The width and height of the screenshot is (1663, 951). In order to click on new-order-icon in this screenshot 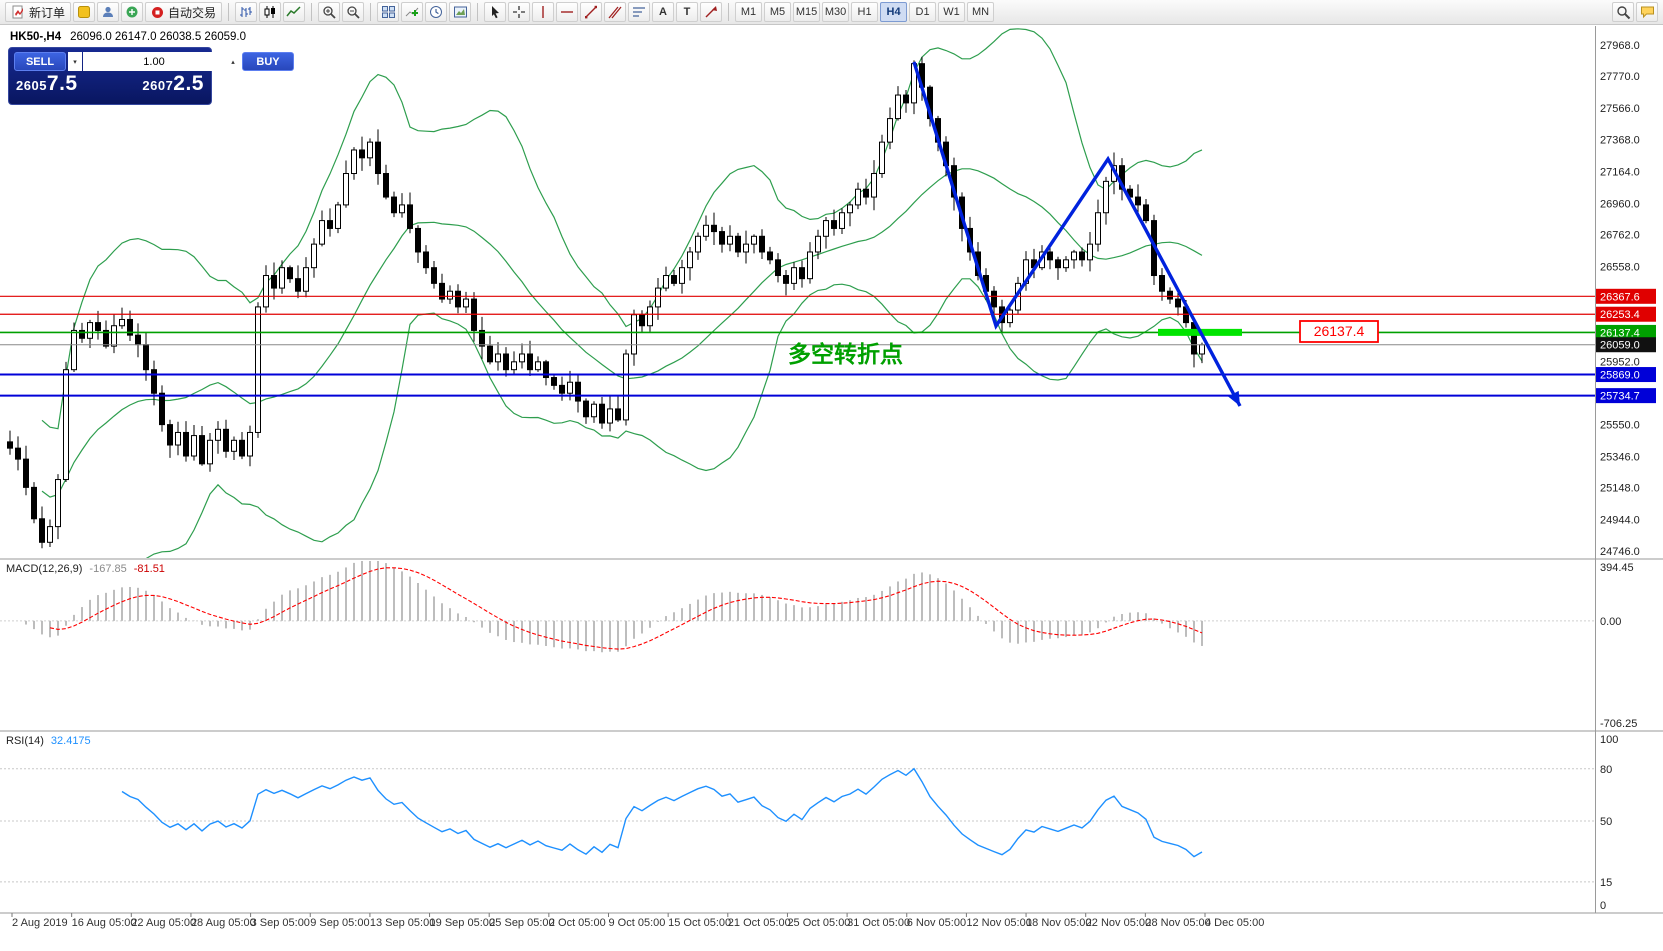, I will do `click(17, 12)`.